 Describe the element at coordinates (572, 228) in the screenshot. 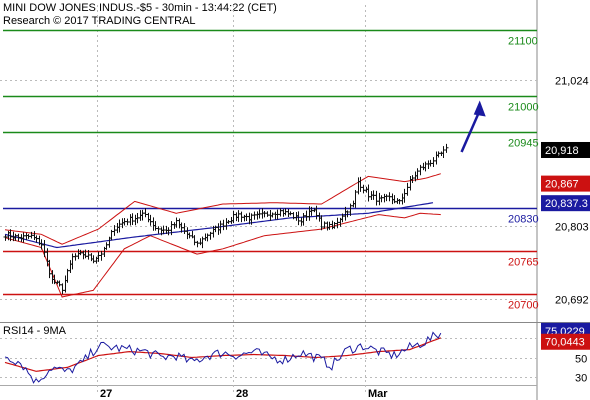

I see `price-tick-label: 20,803` at that location.